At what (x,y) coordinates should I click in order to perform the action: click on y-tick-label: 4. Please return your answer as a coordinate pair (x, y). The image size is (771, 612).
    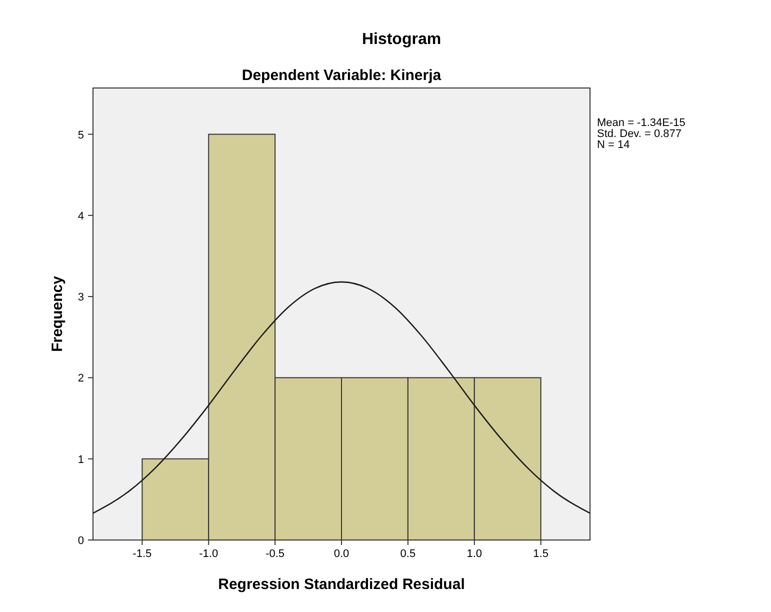
    Looking at the image, I should click on (81, 216).